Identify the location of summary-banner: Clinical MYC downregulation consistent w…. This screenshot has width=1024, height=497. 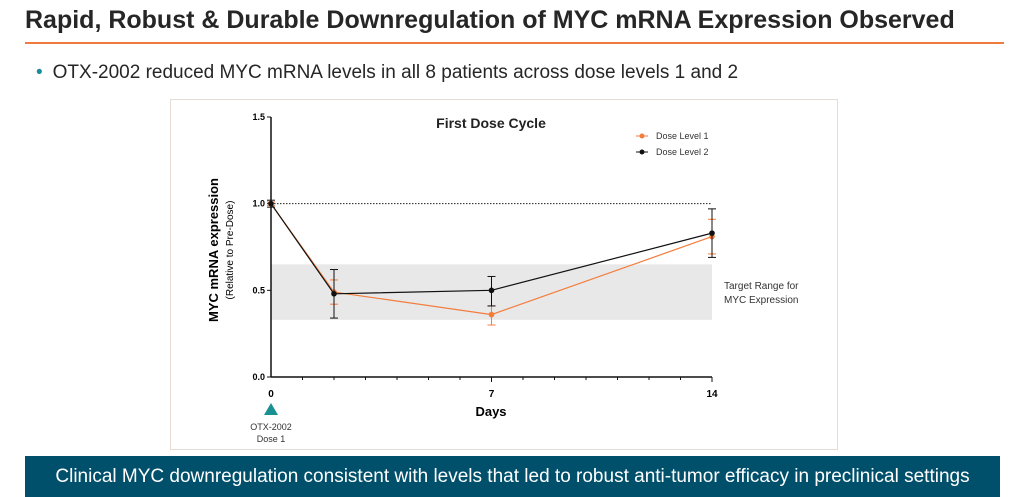
(512, 476).